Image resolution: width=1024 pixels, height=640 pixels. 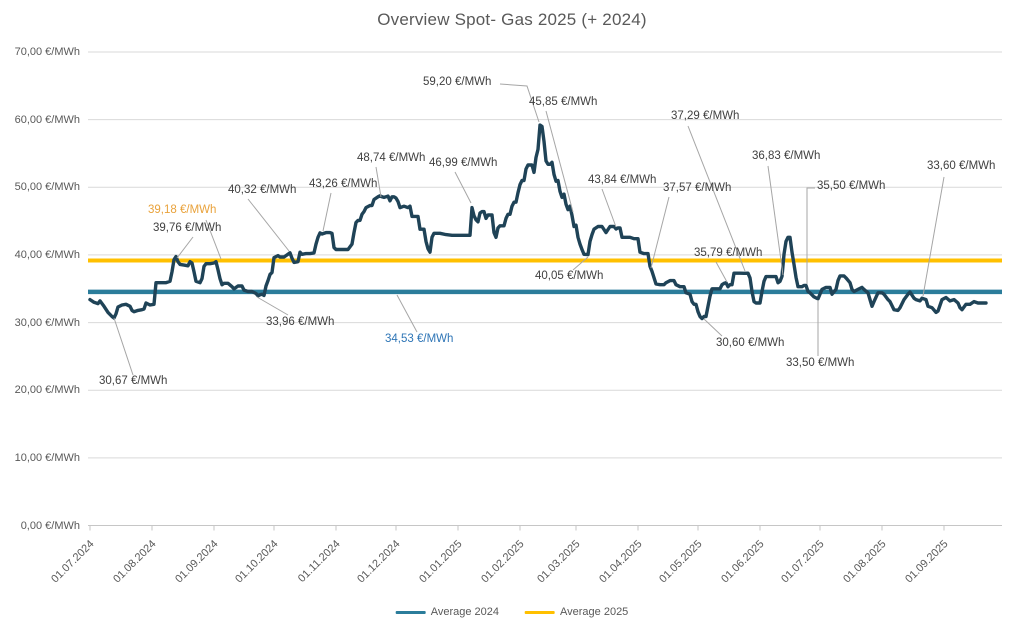 What do you see at coordinates (728, 253) in the screenshot?
I see `annotation-label: 35,79 €/MWh` at bounding box center [728, 253].